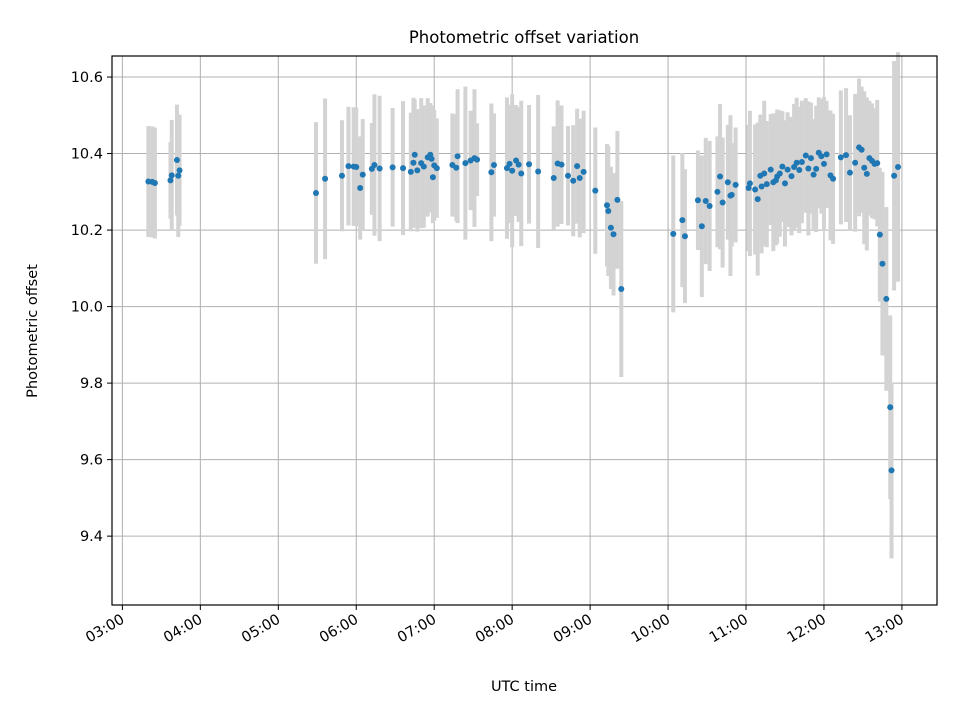 The image size is (960, 720). Describe the element at coordinates (91, 461) in the screenshot. I see `y-tick-label: 9.6` at that location.